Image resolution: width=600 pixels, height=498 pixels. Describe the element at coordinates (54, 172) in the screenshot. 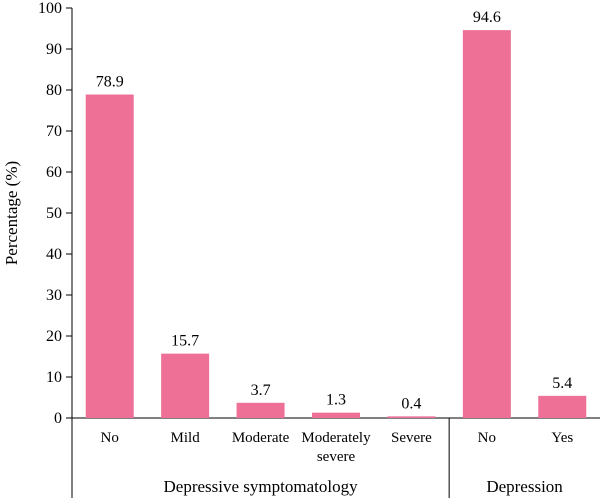

I see `y-tick-label: 60` at that location.